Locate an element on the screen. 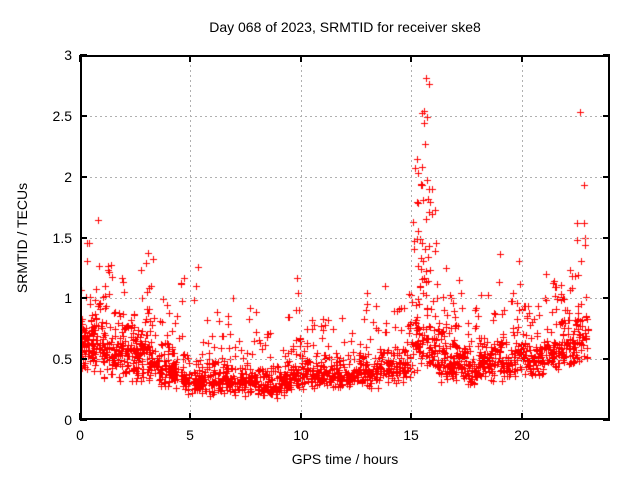  y-tick-label: 2 is located at coordinates (68, 177).